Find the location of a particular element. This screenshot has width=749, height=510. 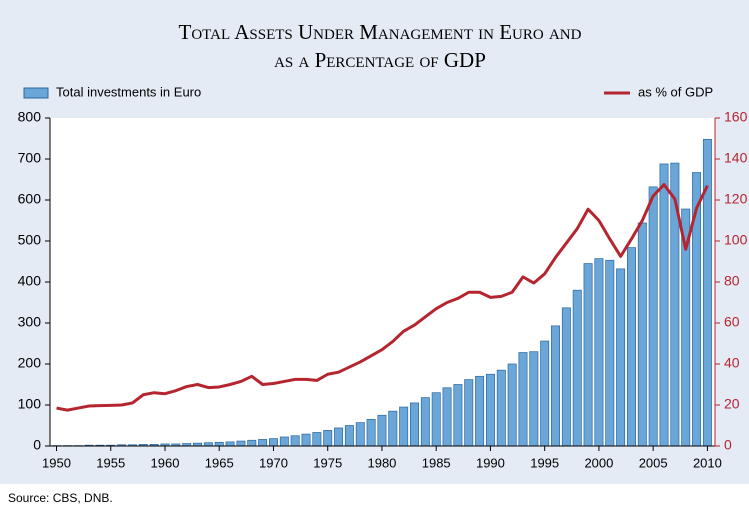

x-tick-label: 2000 is located at coordinates (598, 462).